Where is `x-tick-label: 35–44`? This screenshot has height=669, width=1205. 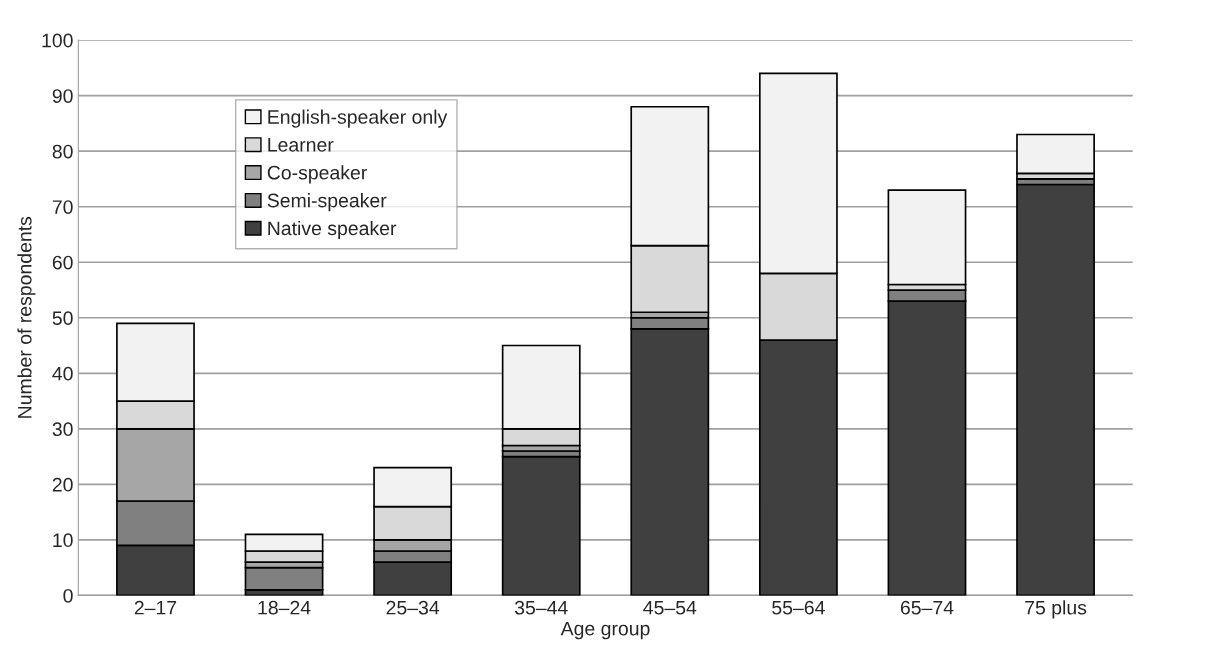 x-tick-label: 35–44 is located at coordinates (541, 607).